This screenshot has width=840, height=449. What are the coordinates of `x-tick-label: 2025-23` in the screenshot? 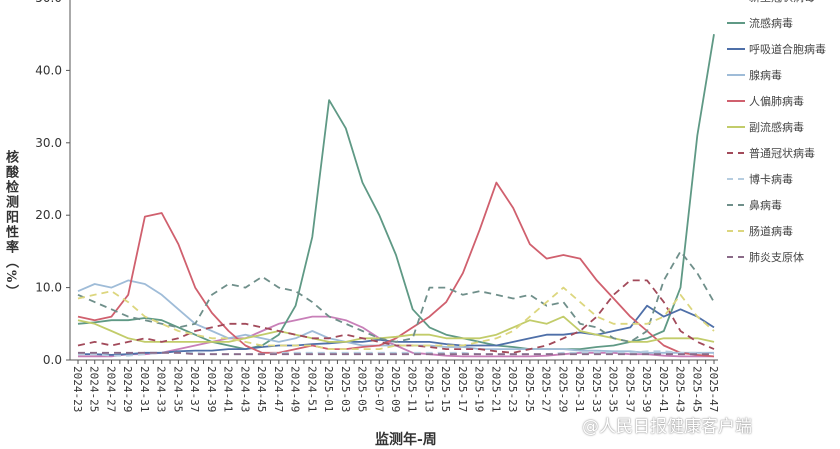 It's located at (512, 389).